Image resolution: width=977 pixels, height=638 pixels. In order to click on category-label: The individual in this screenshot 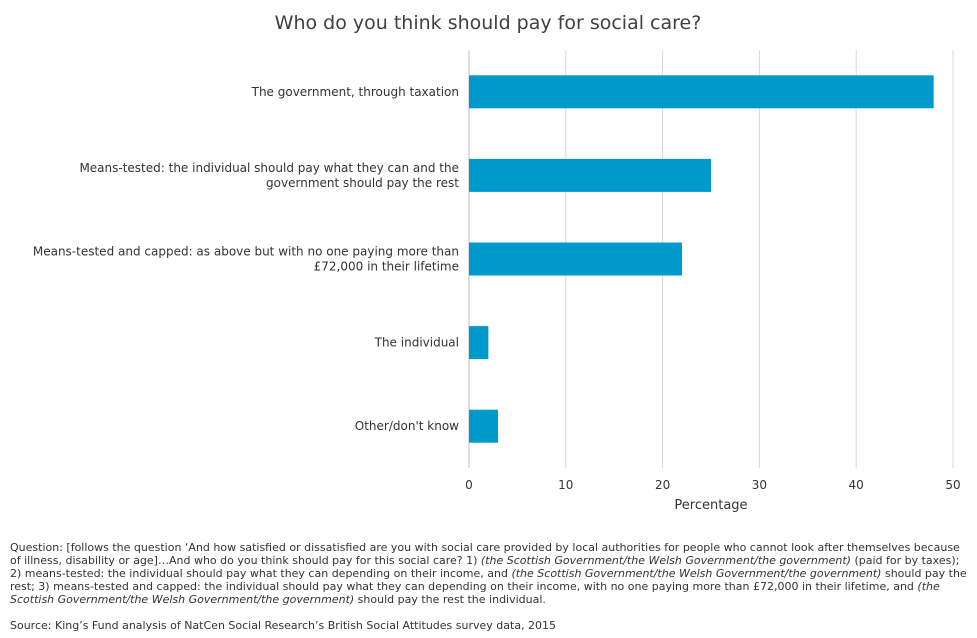, I will do `click(416, 343)`.